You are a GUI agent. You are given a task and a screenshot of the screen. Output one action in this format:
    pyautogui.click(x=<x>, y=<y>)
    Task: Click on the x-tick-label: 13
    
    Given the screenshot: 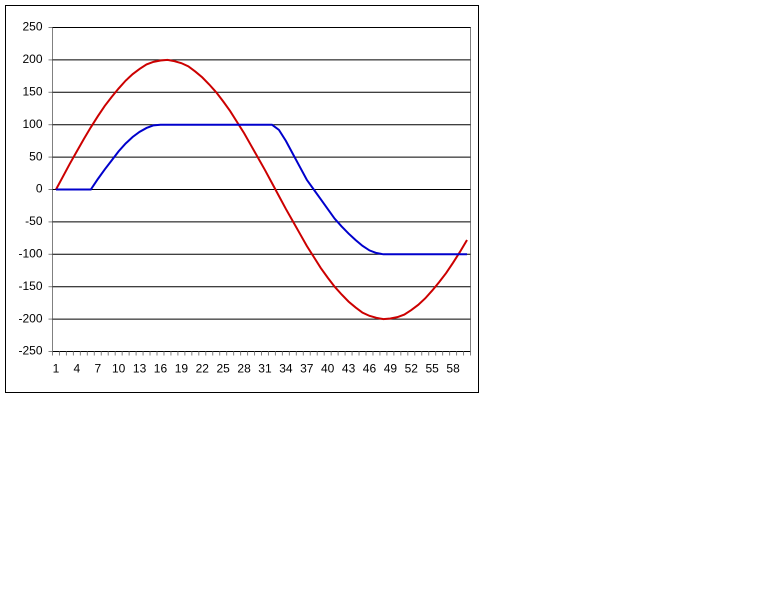 What is the action you would take?
    pyautogui.click(x=140, y=369)
    